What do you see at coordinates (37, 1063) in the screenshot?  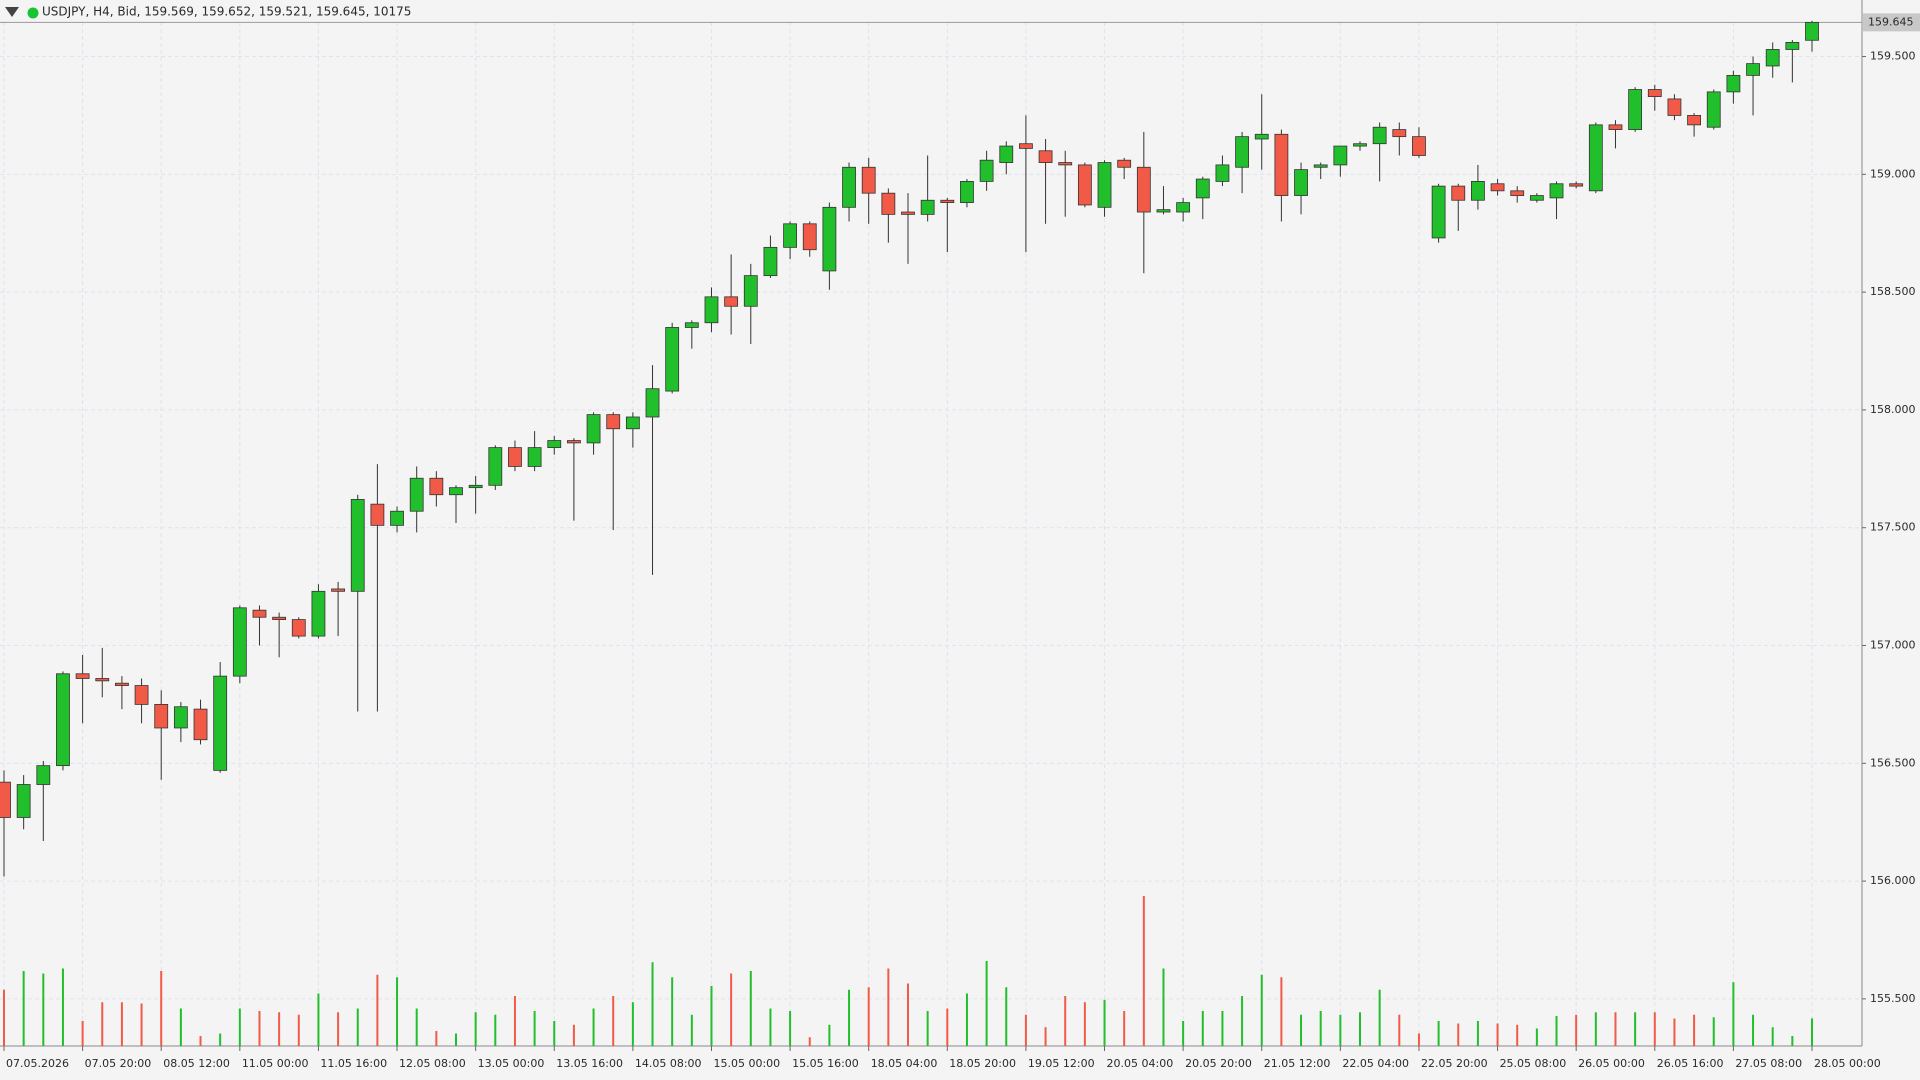 I see `x-tick-label: 07.05.2026` at bounding box center [37, 1063].